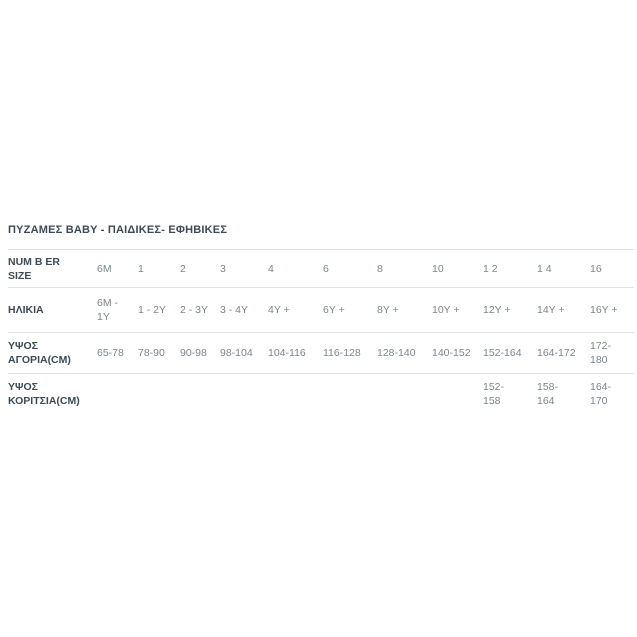 The height and width of the screenshot is (637, 637). I want to click on boys-height-cell: 140-152, so click(451, 353).